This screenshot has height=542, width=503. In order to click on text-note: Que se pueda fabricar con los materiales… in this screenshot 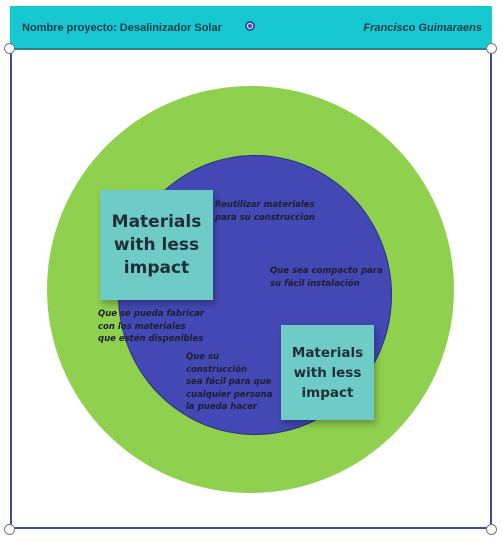, I will do `click(151, 326)`.